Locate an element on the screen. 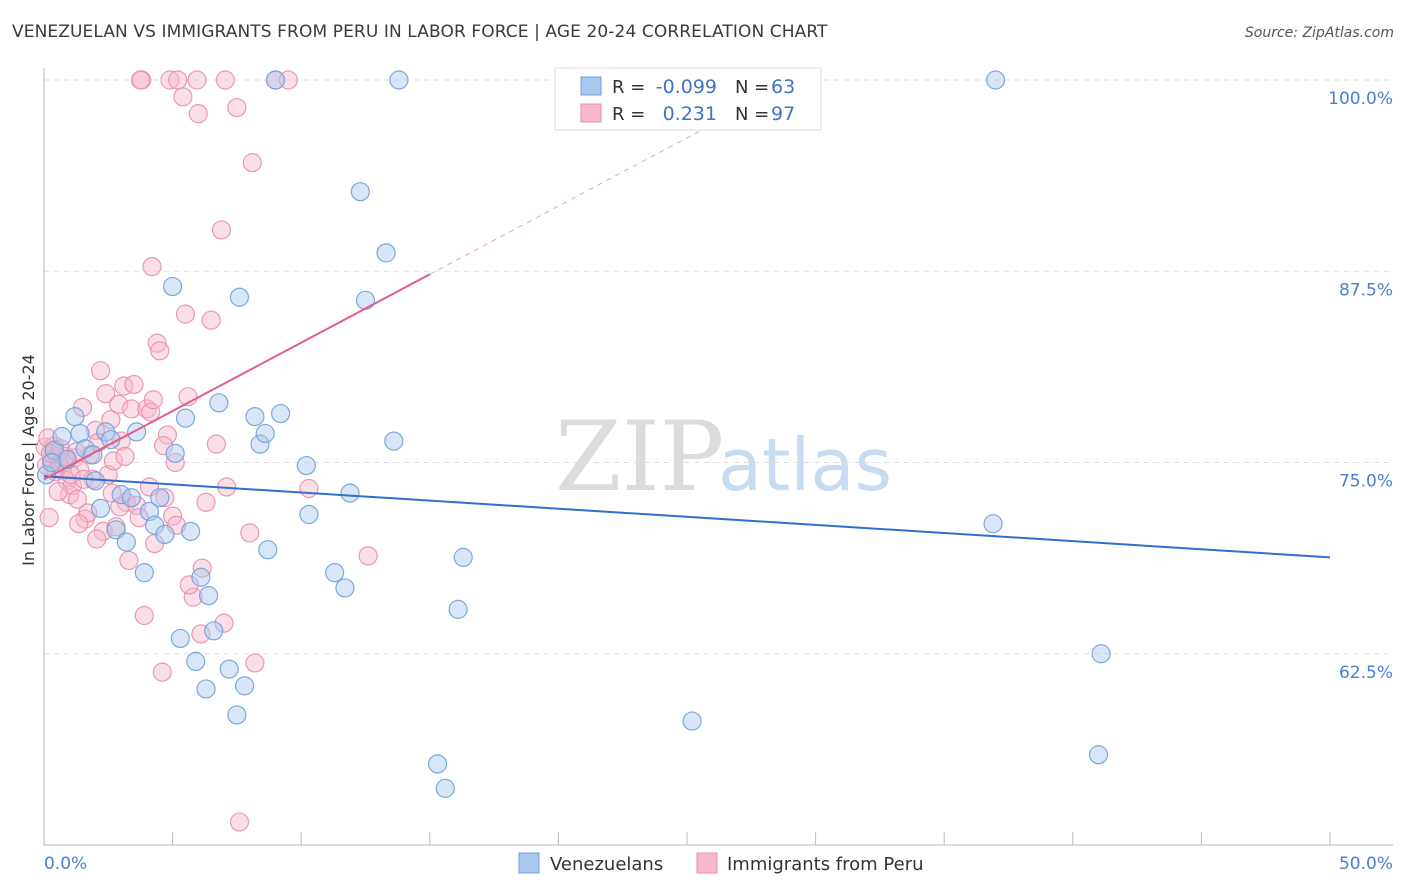 The image size is (1406, 892). legend-n-value-blue: 63 is located at coordinates (783, 87).